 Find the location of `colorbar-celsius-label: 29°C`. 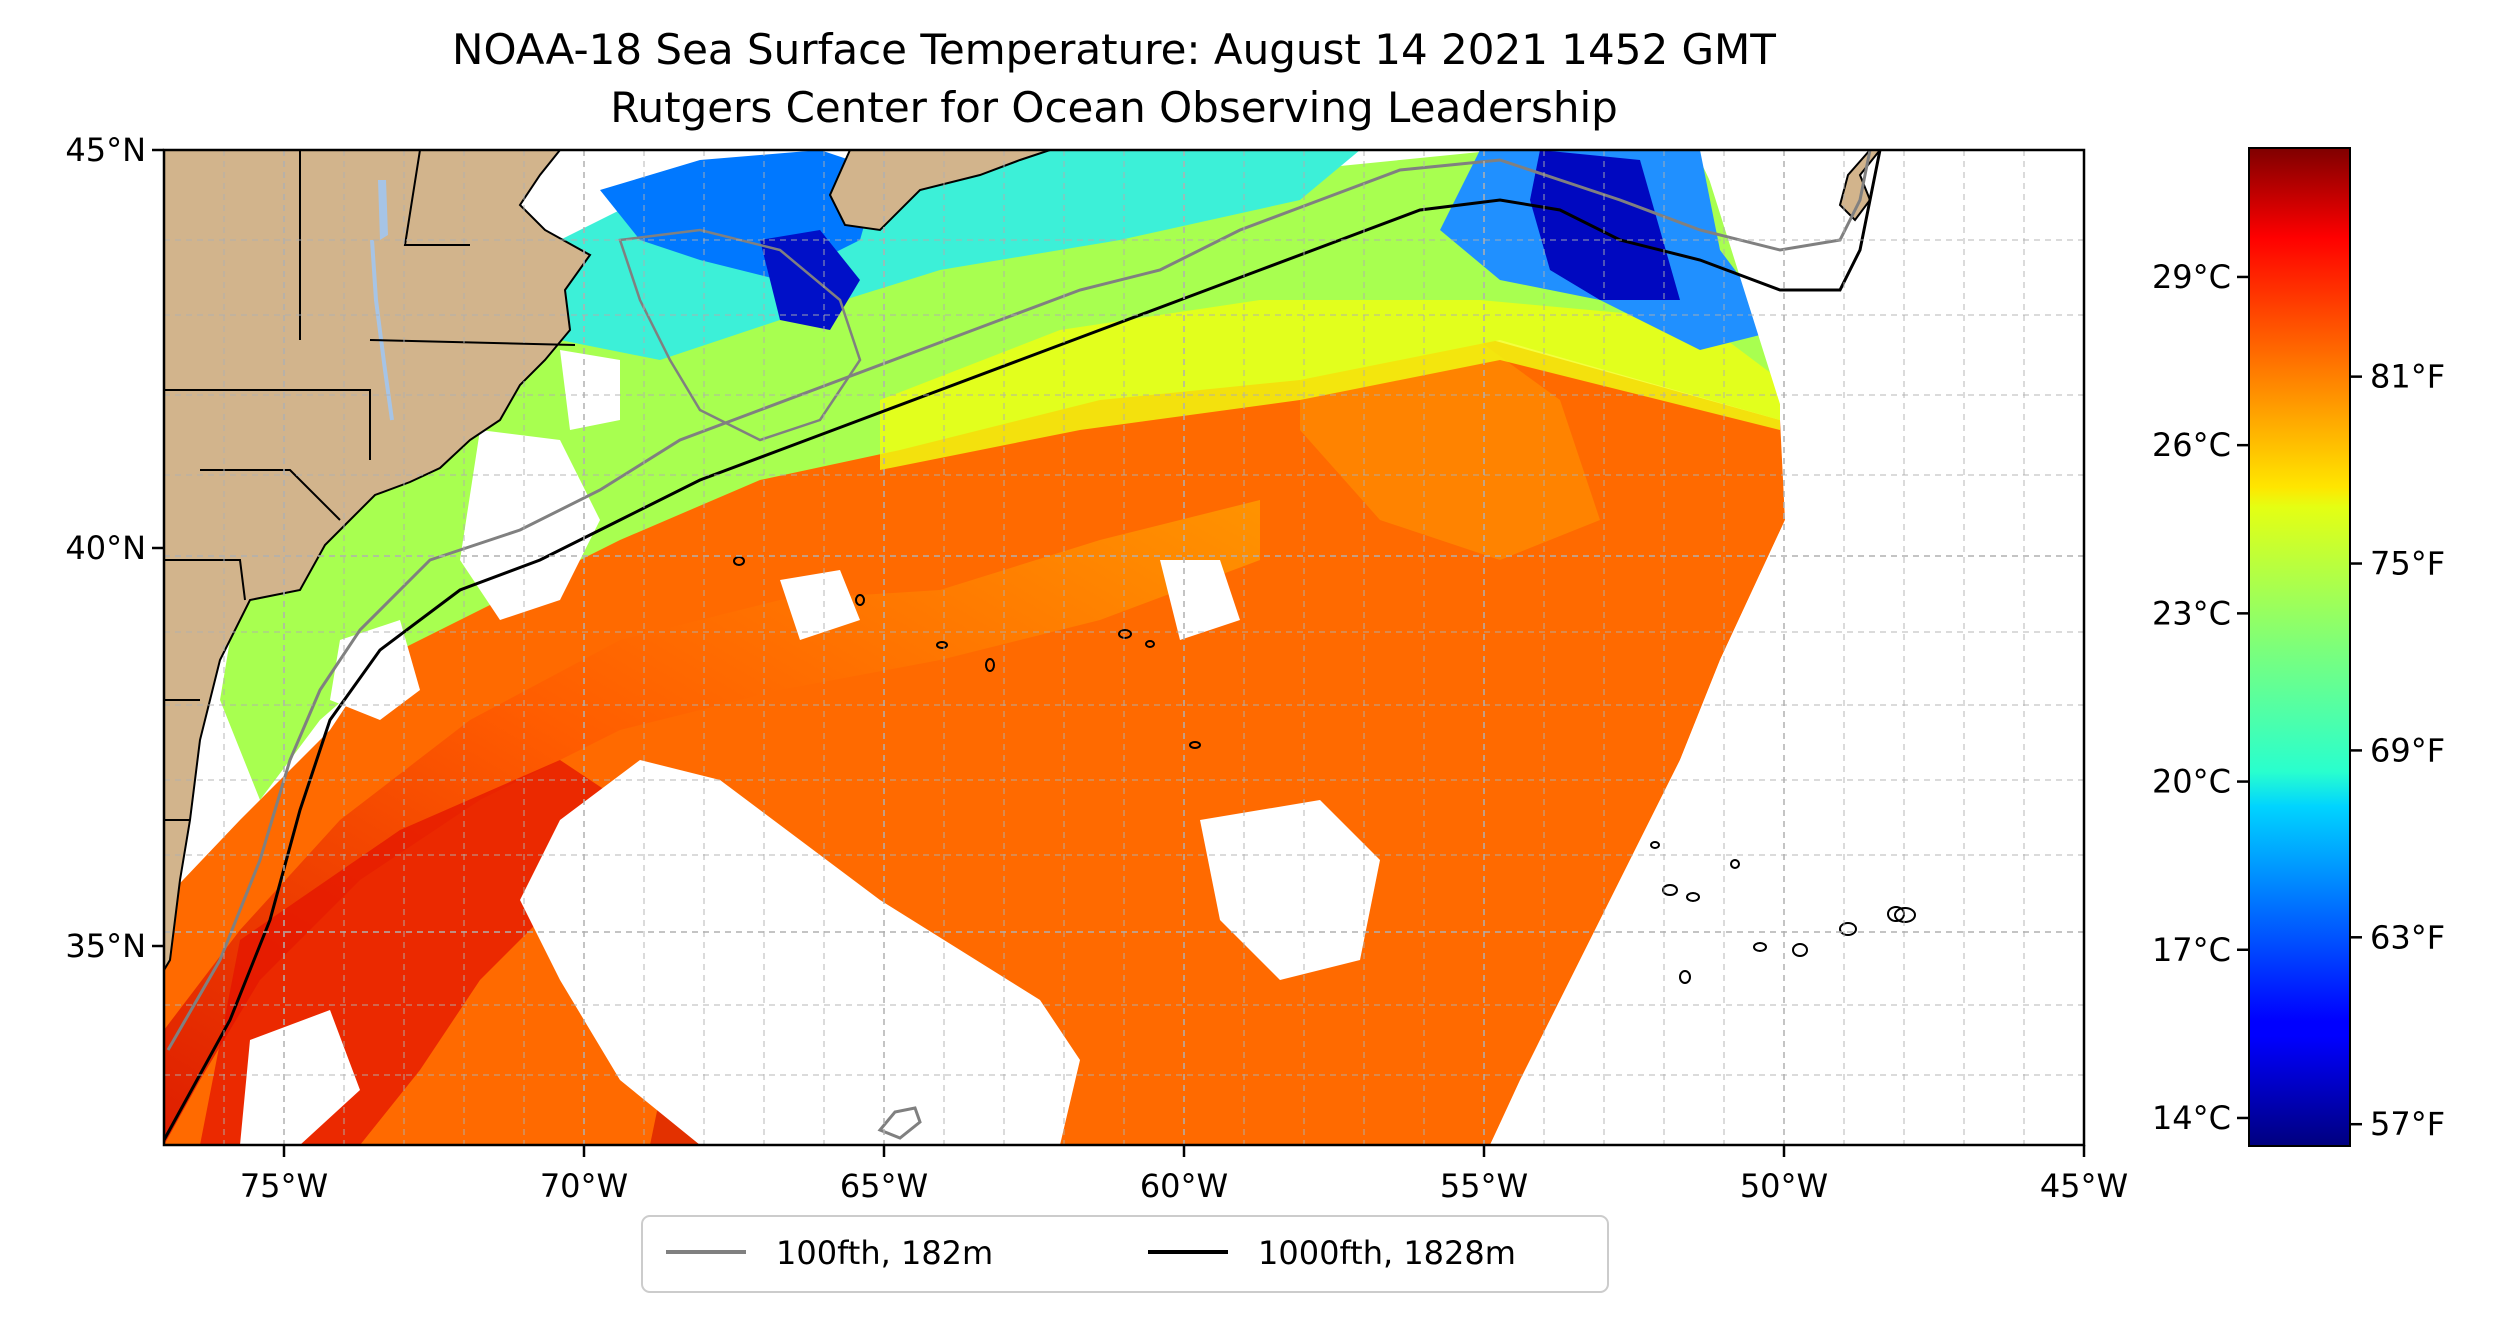

colorbar-celsius-label: 29°C is located at coordinates (2191, 277).